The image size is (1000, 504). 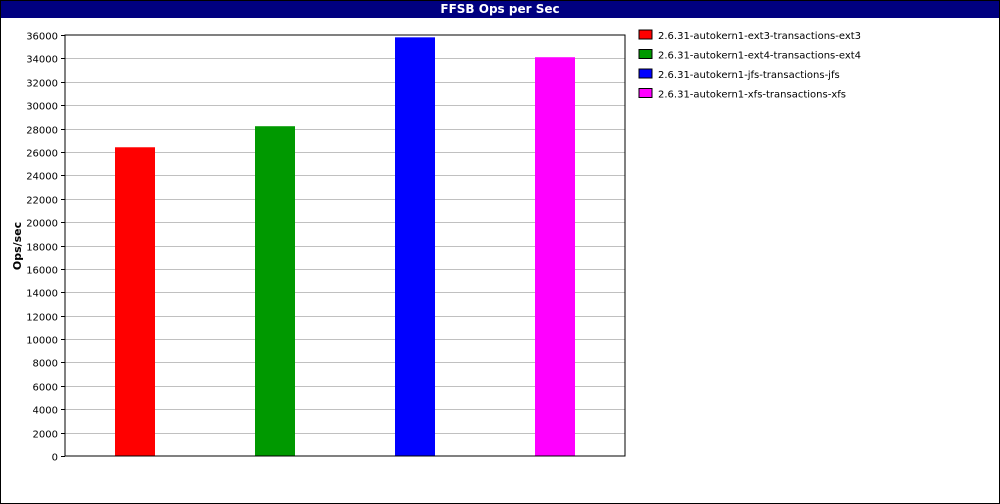 I want to click on y-tick-label: 0, so click(x=55, y=458).